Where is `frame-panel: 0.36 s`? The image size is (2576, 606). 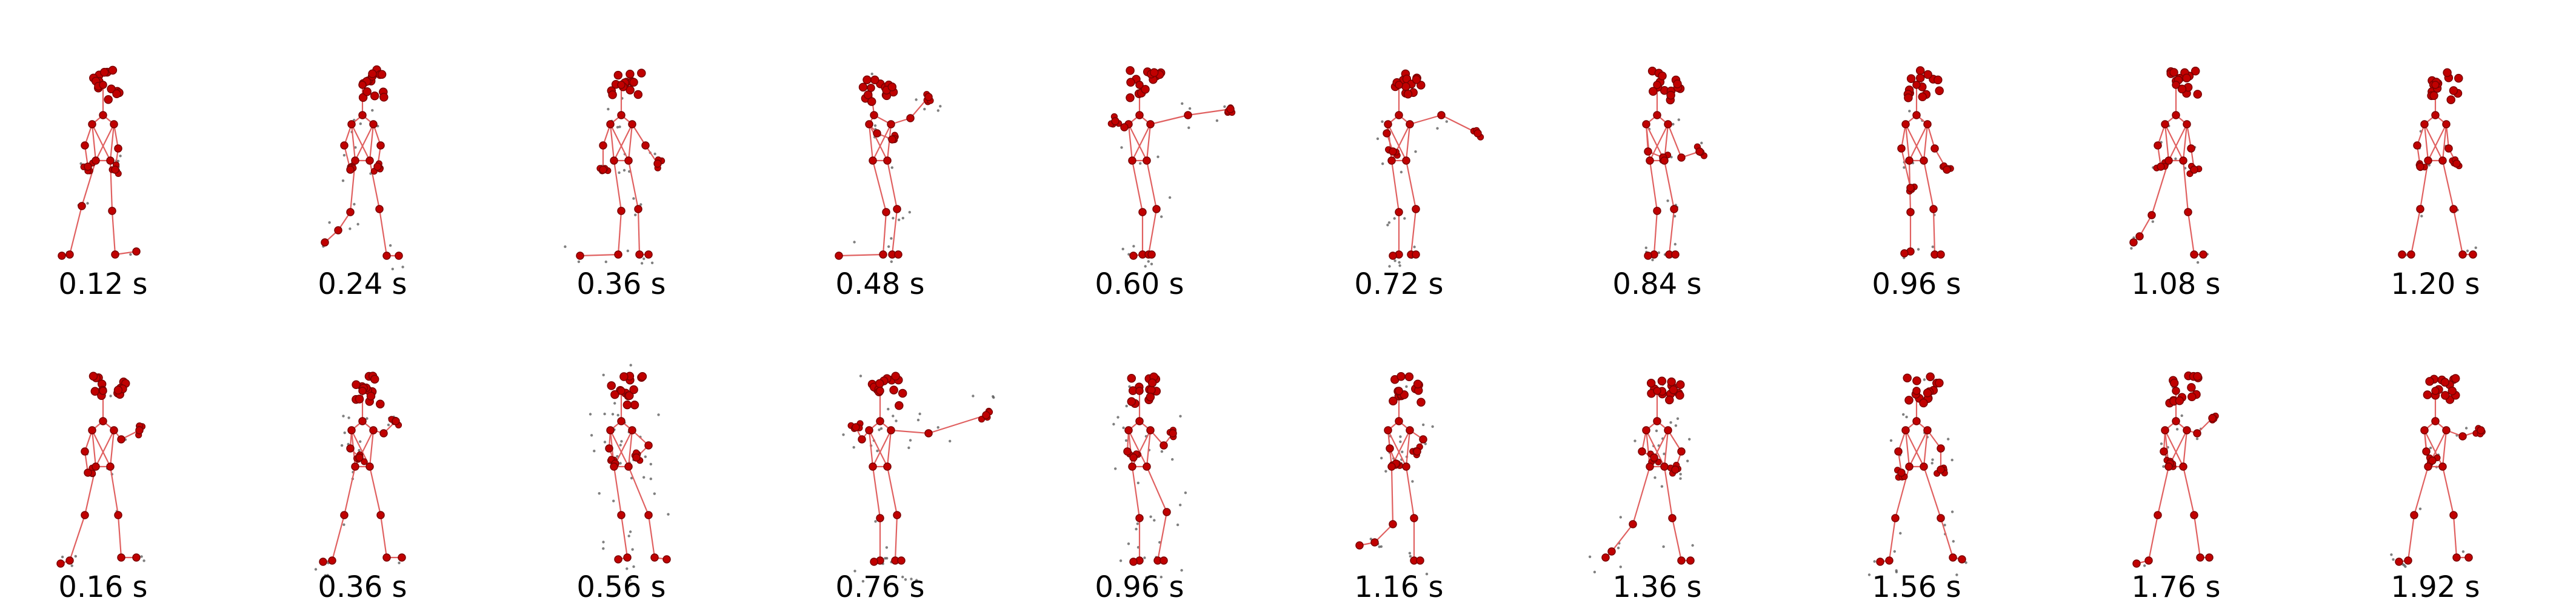 frame-panel: 0.36 s is located at coordinates (361, 487).